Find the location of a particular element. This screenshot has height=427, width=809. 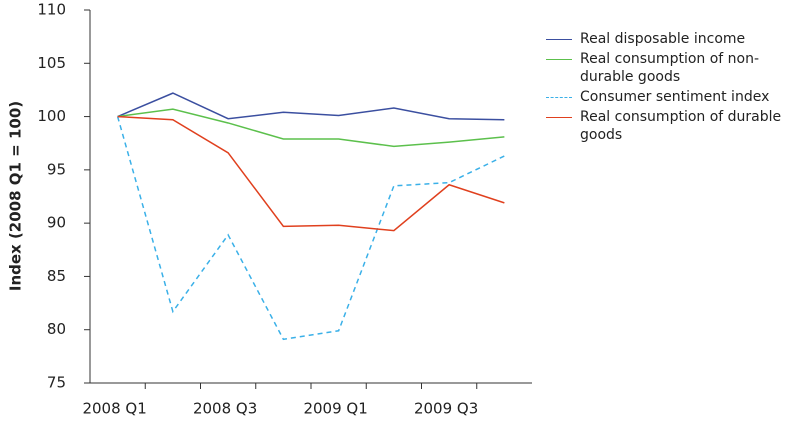

legend-item: Real consumption of durable goods is located at coordinates (674, 126).